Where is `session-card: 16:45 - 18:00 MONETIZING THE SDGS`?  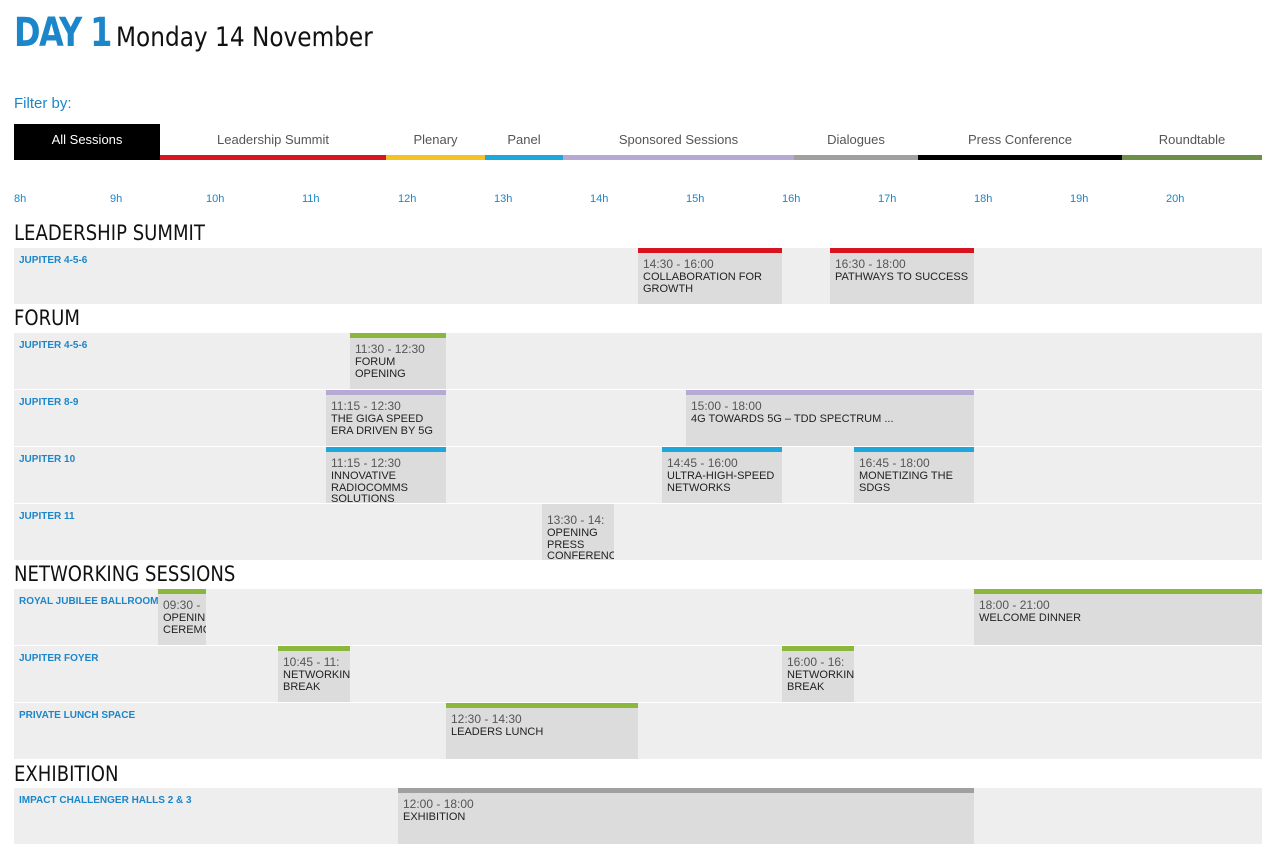
session-card: 16:45 - 18:00 MONETIZING THE SDGS is located at coordinates (914, 475).